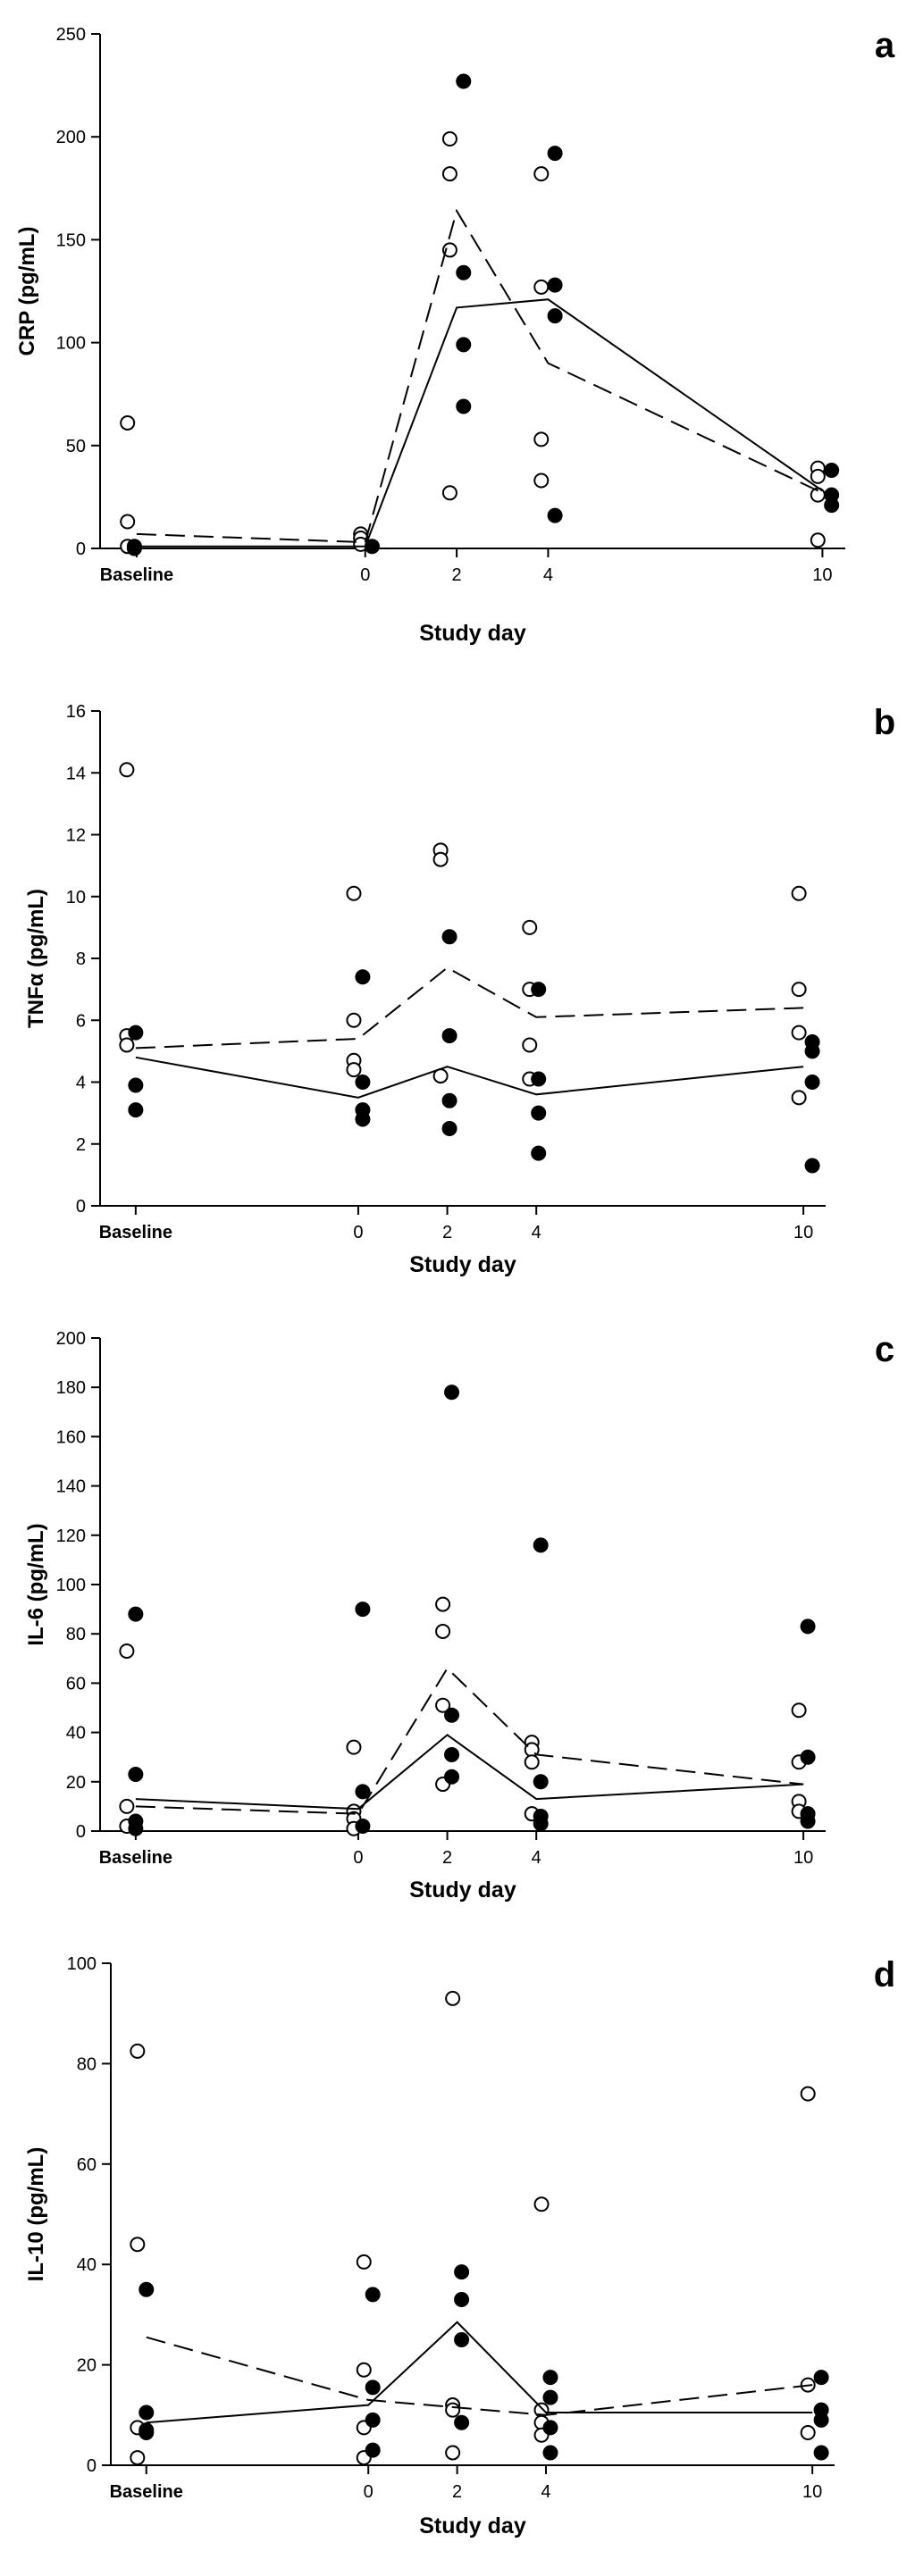 This screenshot has height=2576, width=915. Describe the element at coordinates (76, 774) in the screenshot. I see `y-tick-label: 14` at that location.